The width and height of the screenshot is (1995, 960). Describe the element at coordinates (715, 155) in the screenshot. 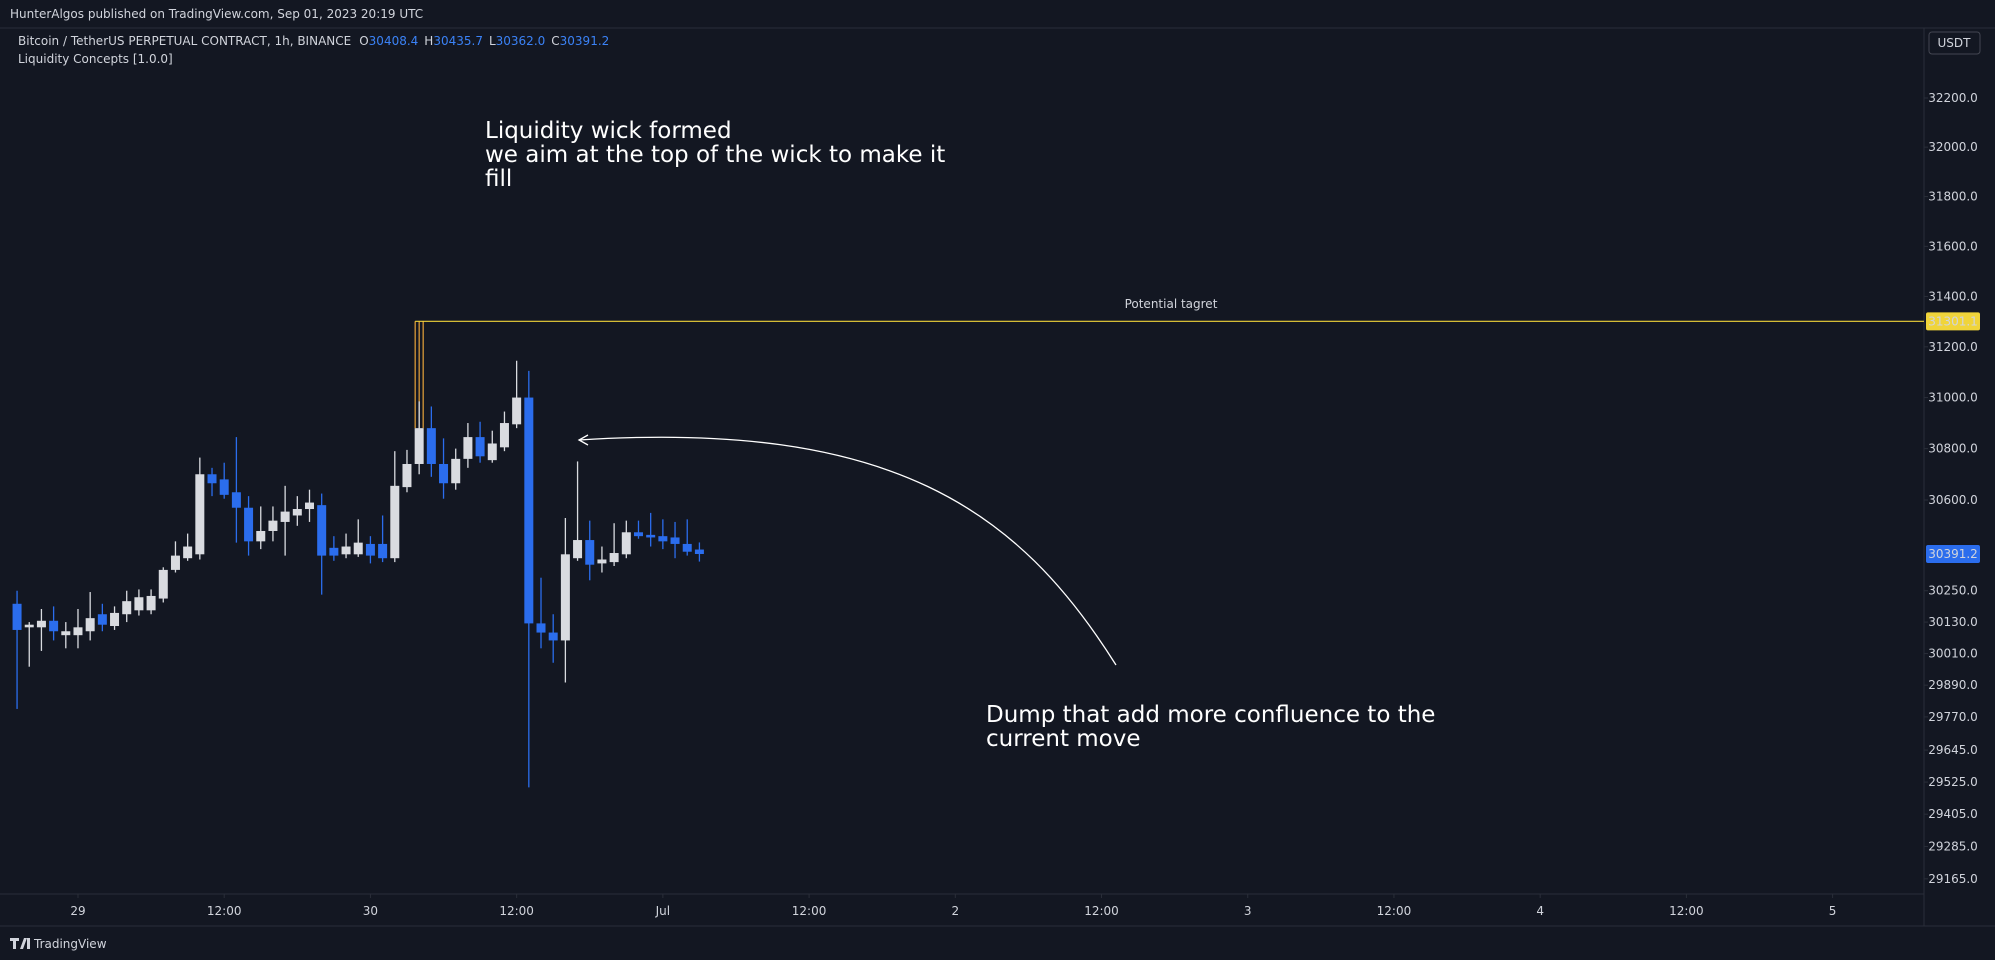

I see `annotation: we aim at the top of the wick to make it` at that location.